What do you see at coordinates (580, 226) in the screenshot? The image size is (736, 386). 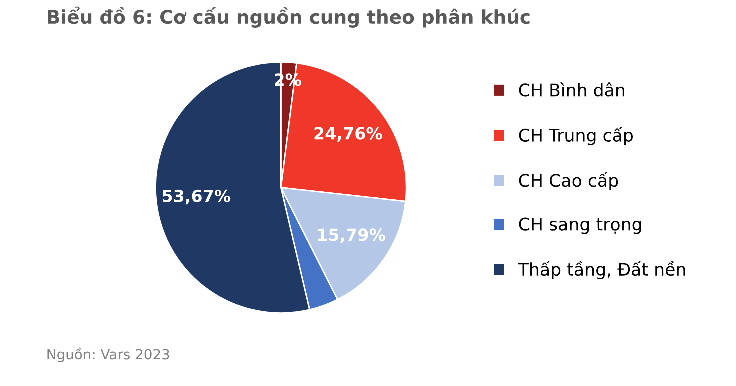 I see `legend-label: CH sang trọng` at bounding box center [580, 226].